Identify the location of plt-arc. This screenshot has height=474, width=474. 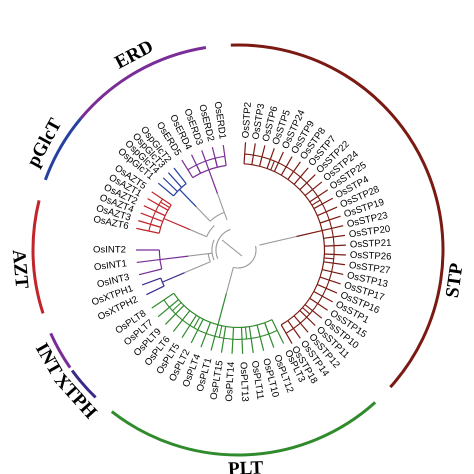
(243, 429).